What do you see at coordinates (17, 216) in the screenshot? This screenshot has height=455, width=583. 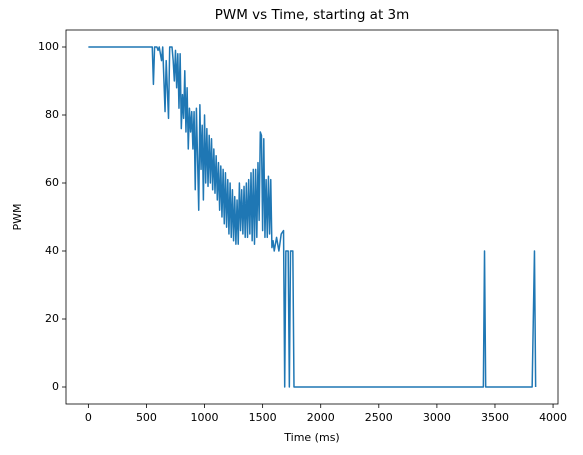 I see `y-axis-label: PWM` at bounding box center [17, 216].